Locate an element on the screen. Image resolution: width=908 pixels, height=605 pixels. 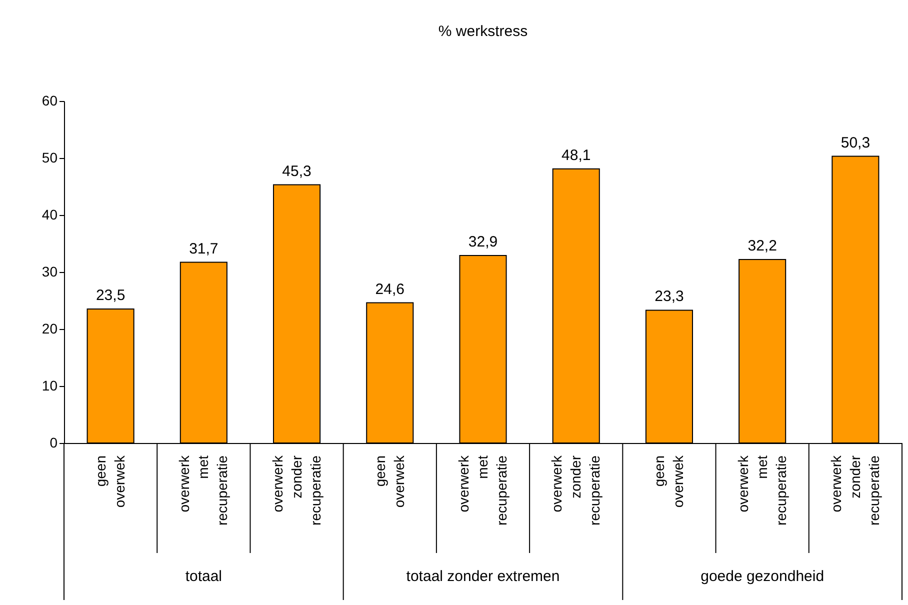
data-label: 45,3 is located at coordinates (297, 171).